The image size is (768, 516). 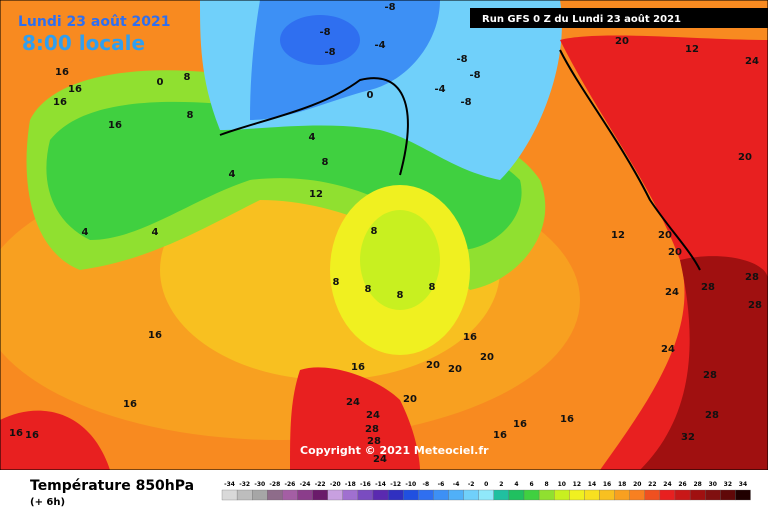 What do you see at coordinates (743, 484) in the screenshot?
I see `scale-label: 34` at bounding box center [743, 484].